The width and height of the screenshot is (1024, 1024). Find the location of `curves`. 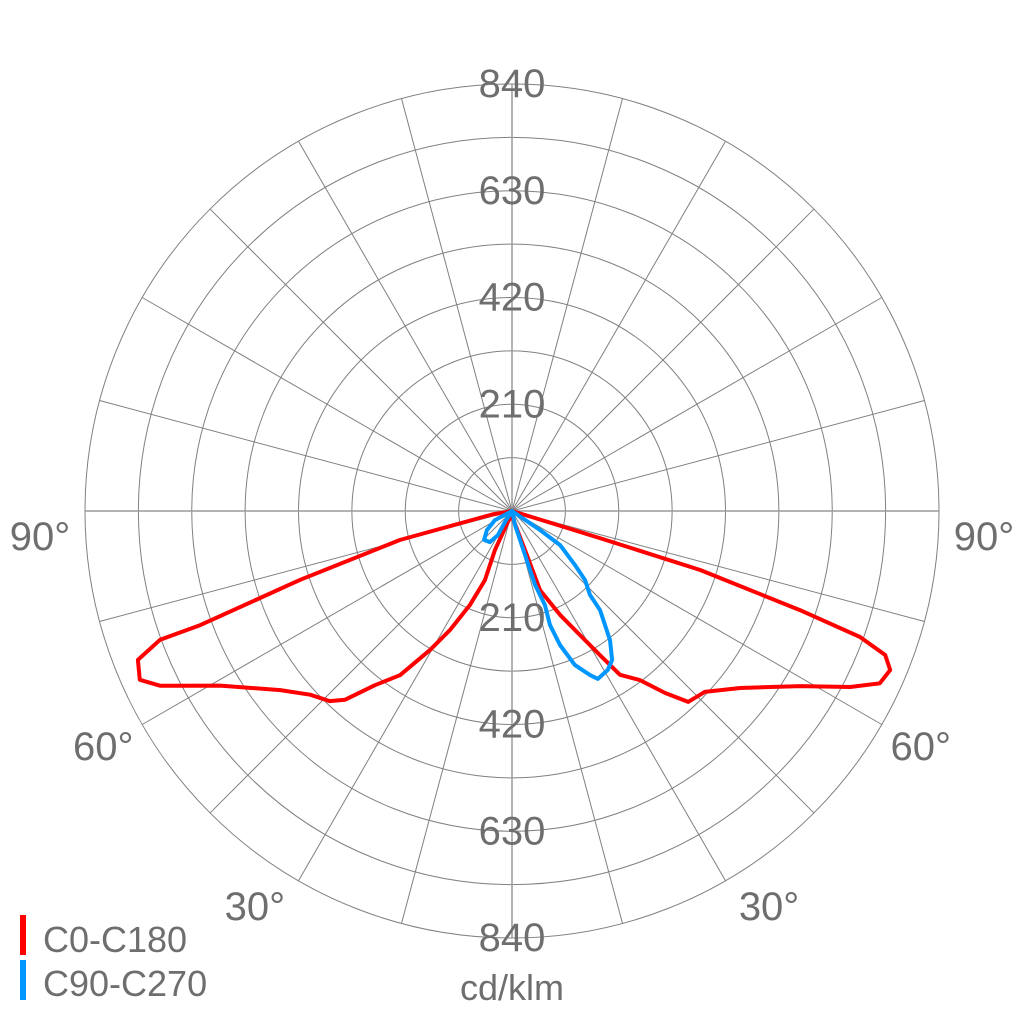

curves is located at coordinates (514, 606).